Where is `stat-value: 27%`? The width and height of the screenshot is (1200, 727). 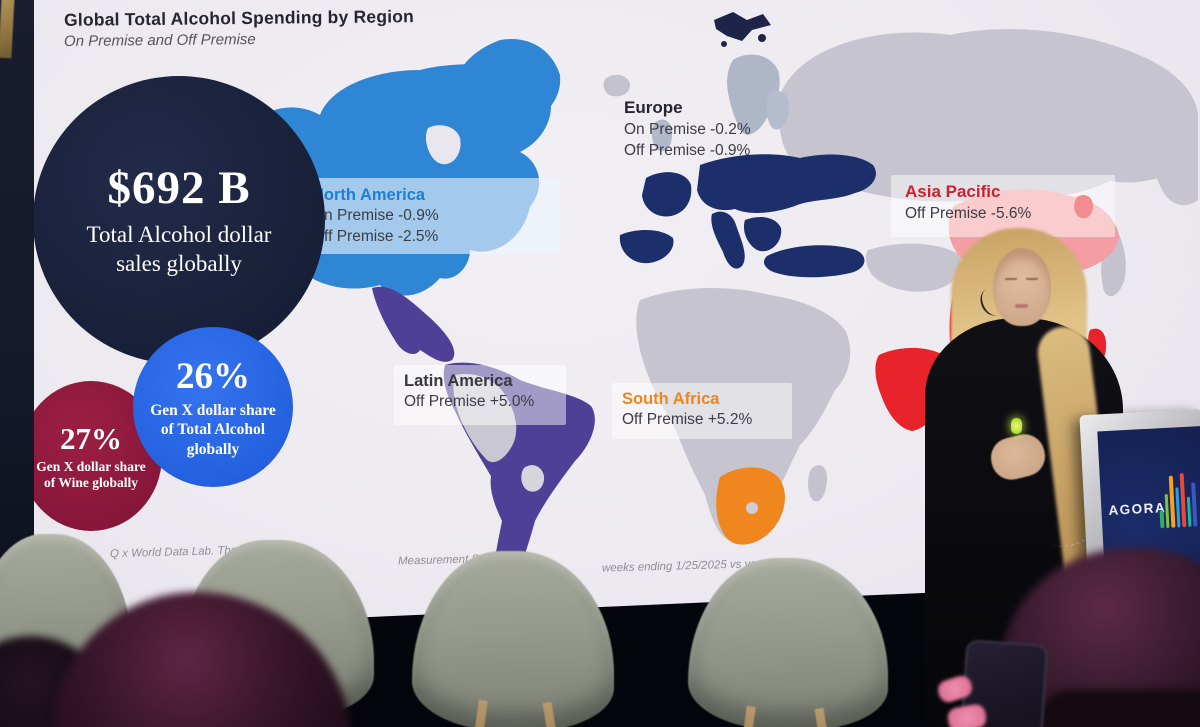 stat-value: 27% is located at coordinates (91, 438).